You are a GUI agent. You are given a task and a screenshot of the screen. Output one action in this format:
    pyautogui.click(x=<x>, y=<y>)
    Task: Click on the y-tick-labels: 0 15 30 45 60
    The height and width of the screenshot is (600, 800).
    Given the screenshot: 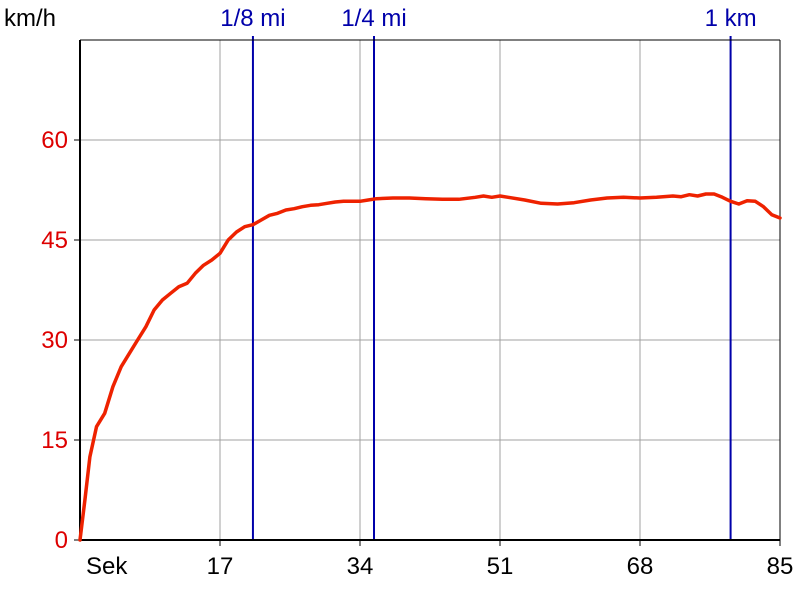 What is the action you would take?
    pyautogui.click(x=54, y=340)
    